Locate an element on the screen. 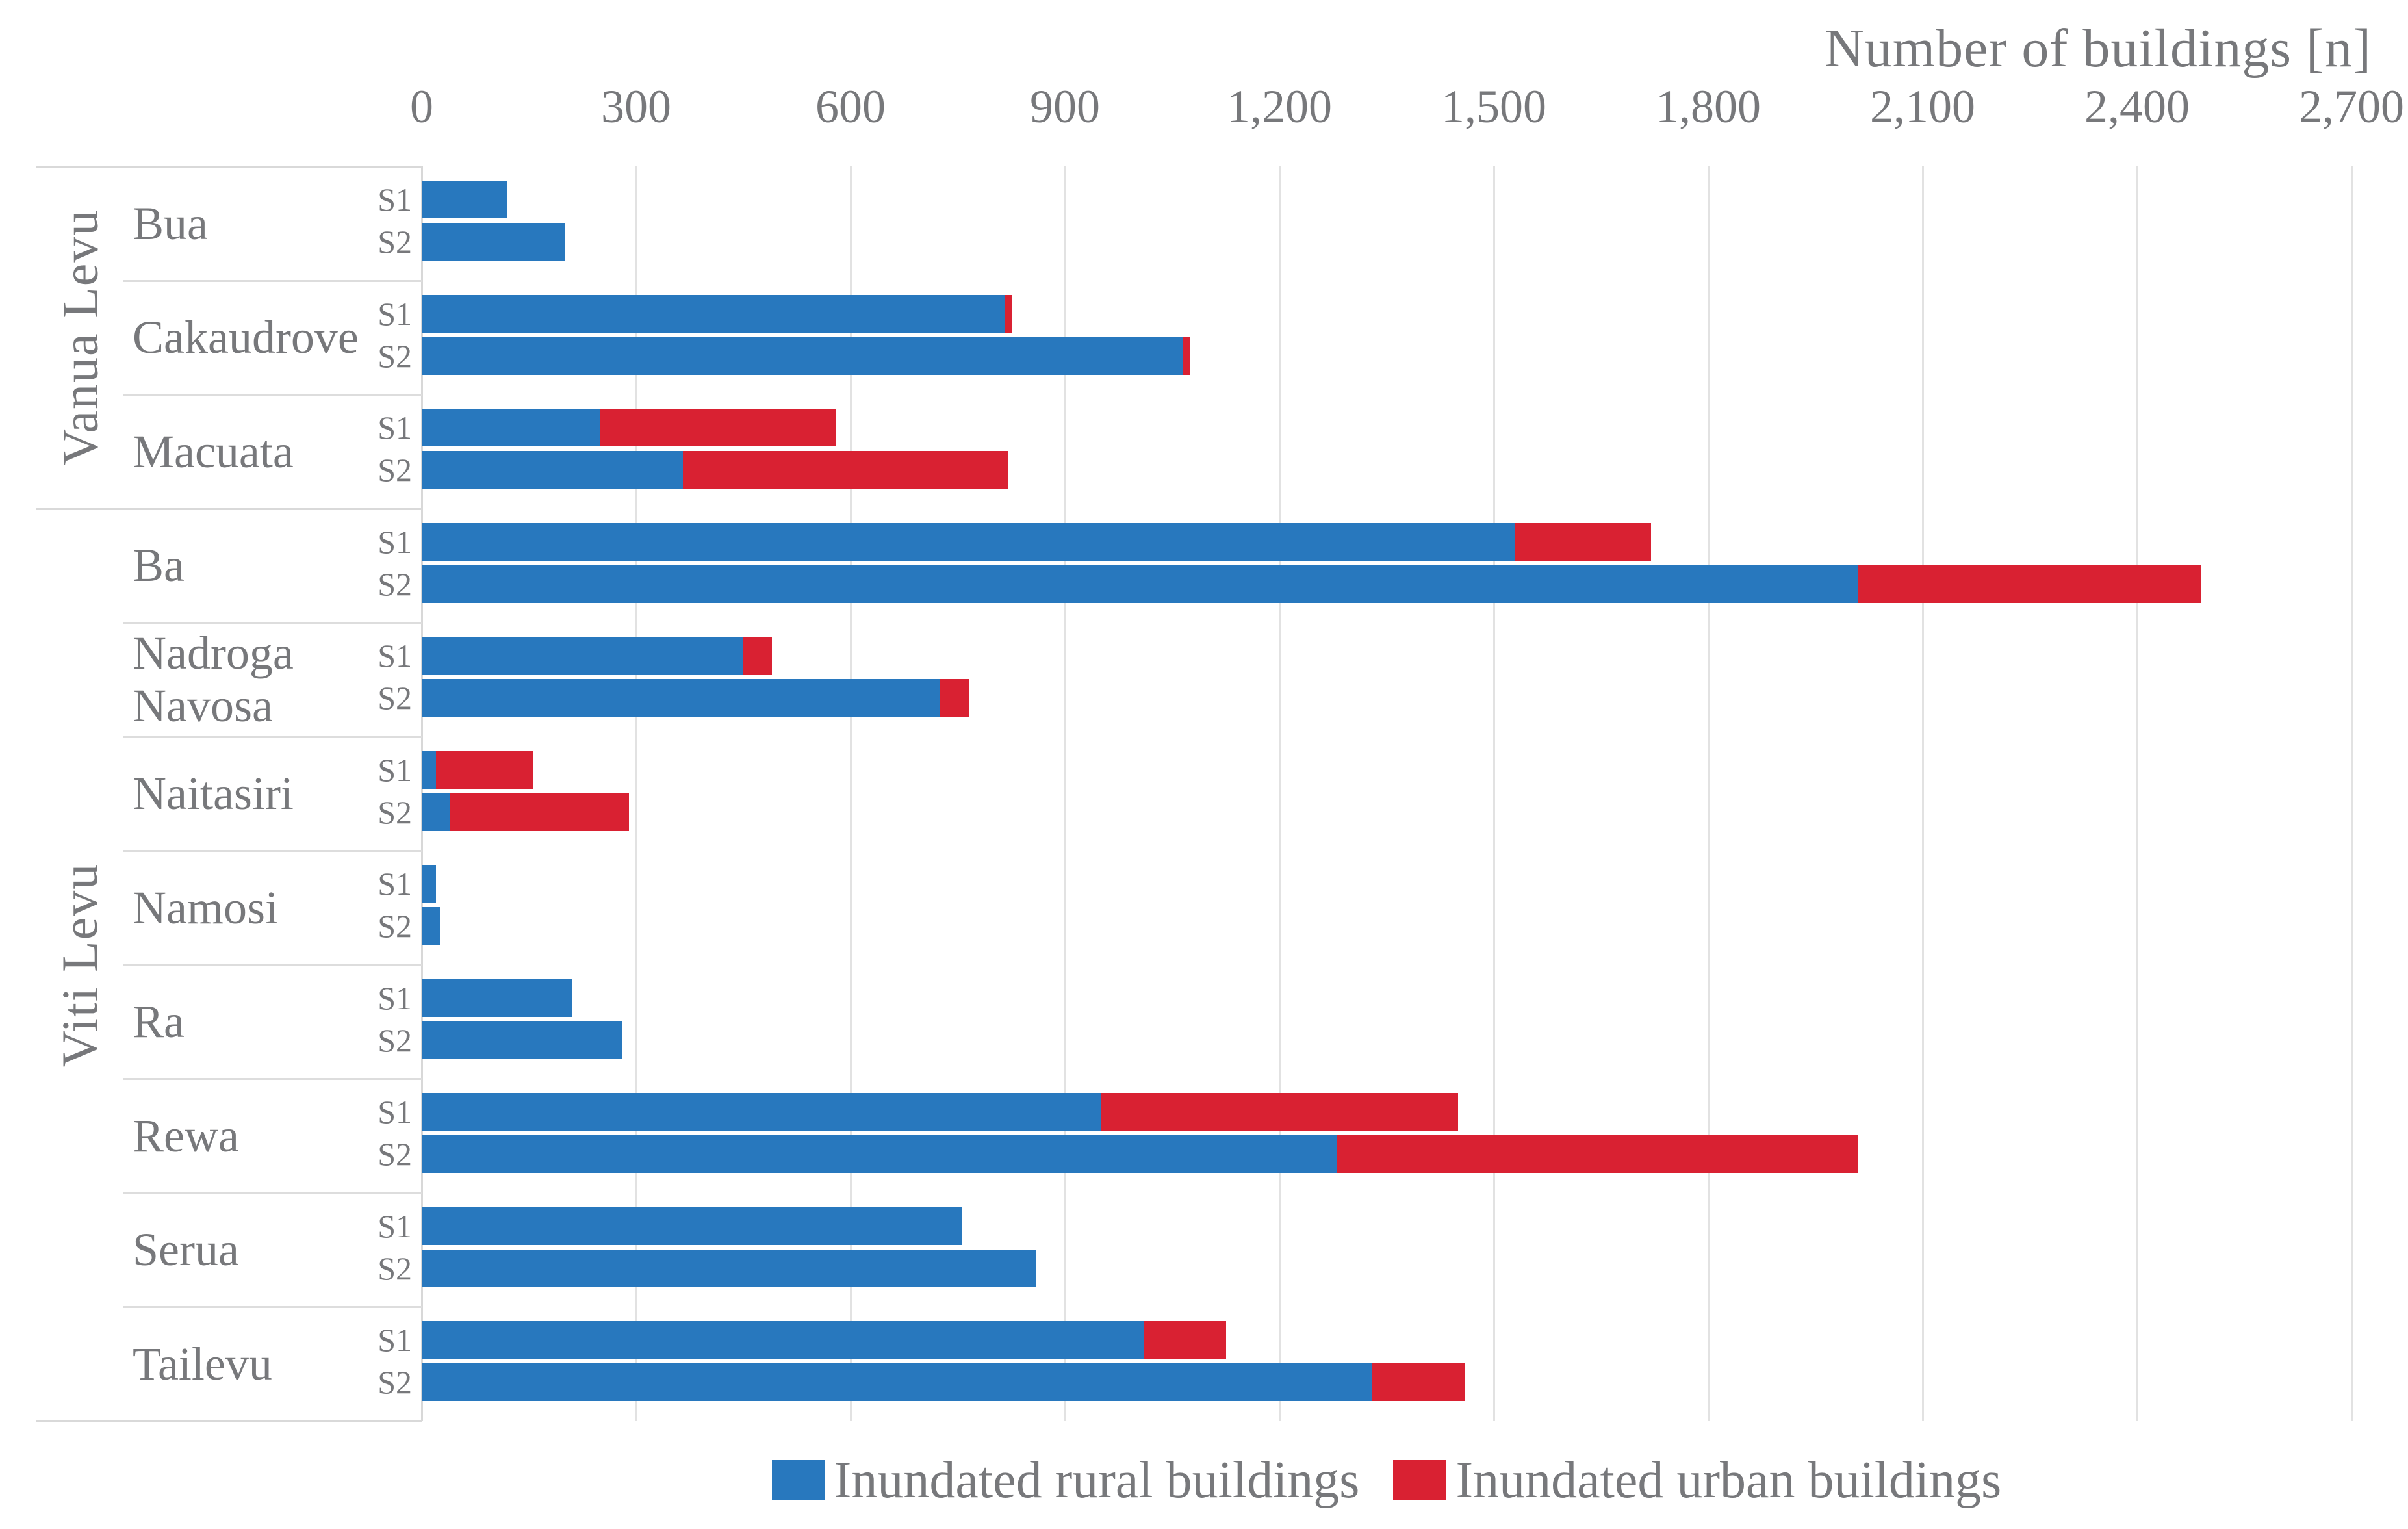  legend-item: Inundated rural buildings is located at coordinates (1065, 1480).